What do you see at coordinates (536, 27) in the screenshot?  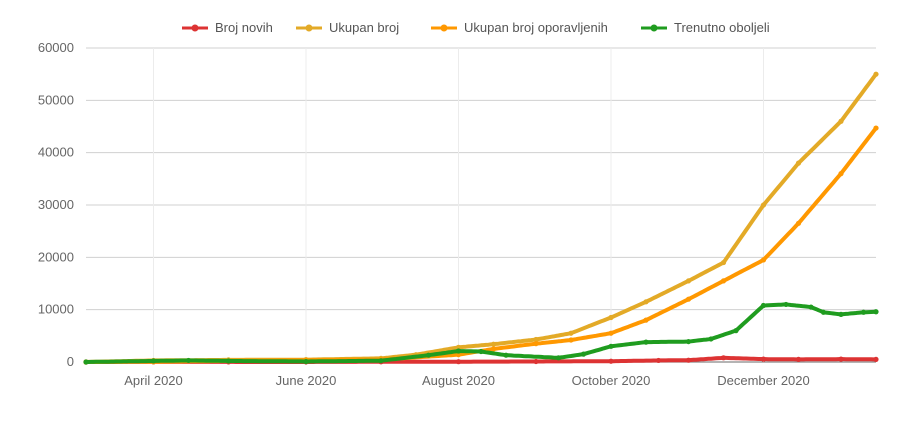 I see `legend-label: Ukupan broj oporavljenih` at bounding box center [536, 27].